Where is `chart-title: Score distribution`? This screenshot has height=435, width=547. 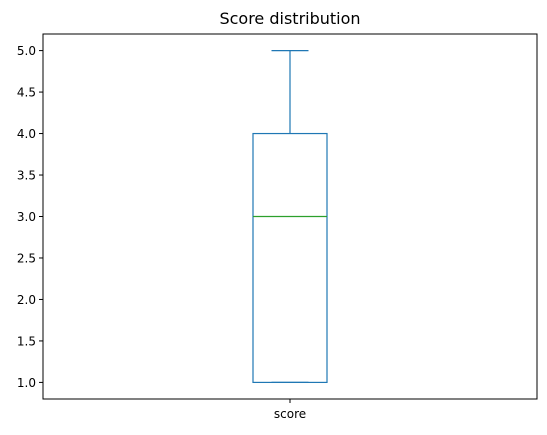
chart-title: Score distribution is located at coordinates (289, 18).